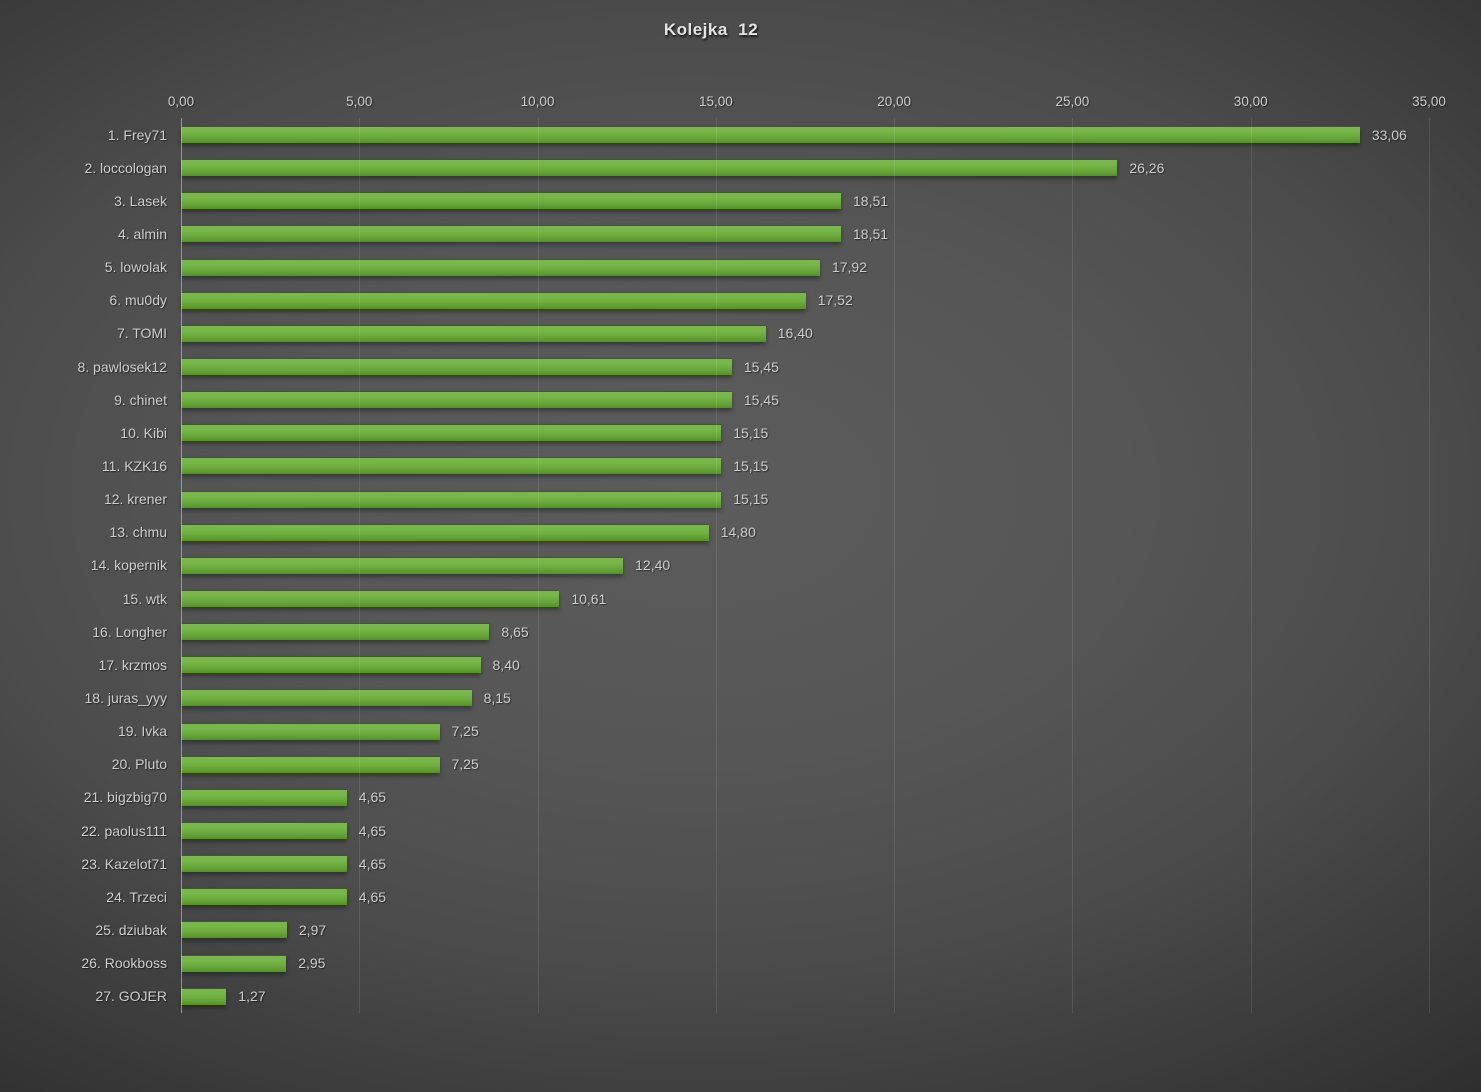 This screenshot has width=1481, height=1092. What do you see at coordinates (805, 366) in the screenshot?
I see `chart-row: 15,45` at bounding box center [805, 366].